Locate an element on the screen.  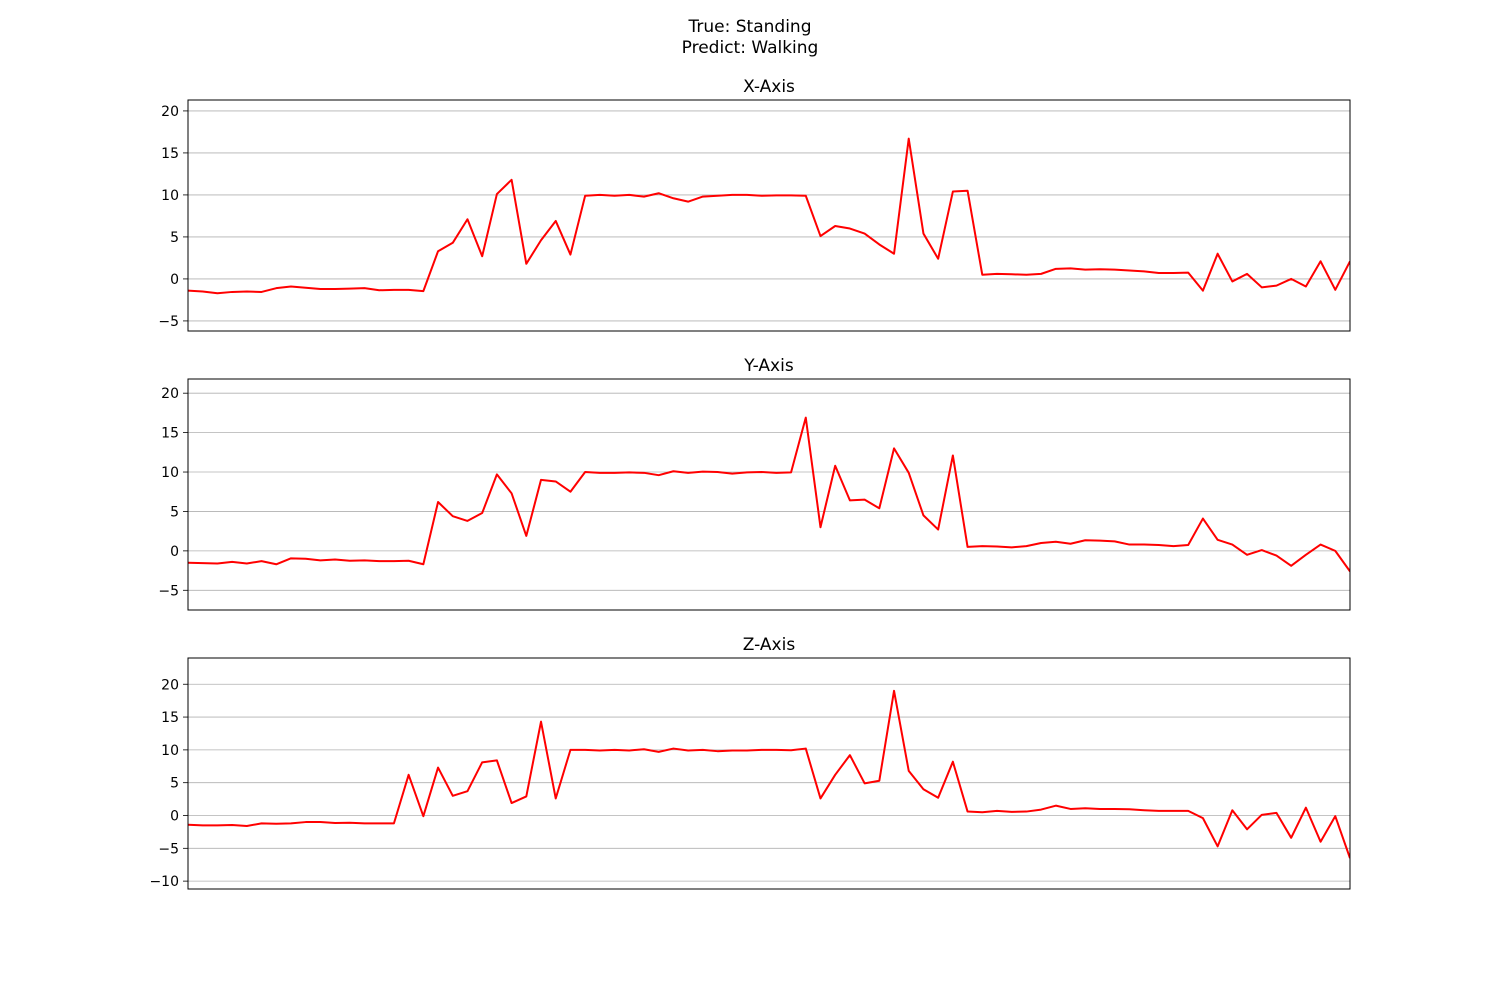
panel-1-title: X-Axis is located at coordinates (769, 87).